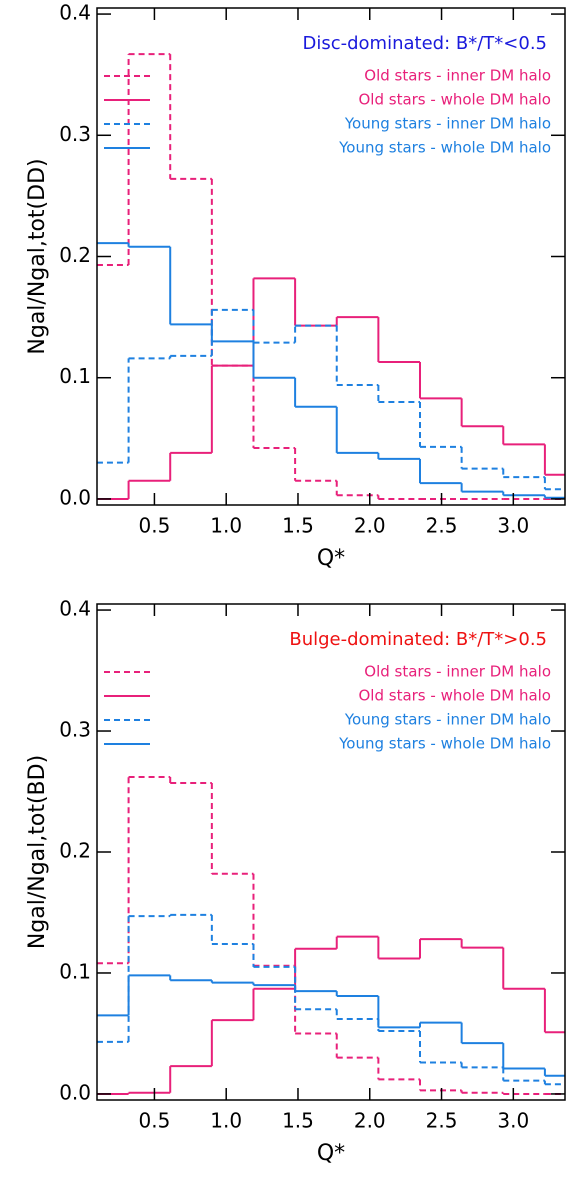 This screenshot has width=569, height=1177. What do you see at coordinates (418, 639) in the screenshot?
I see `annotation: Bulge-dominated: B*/T*>0.5` at bounding box center [418, 639].